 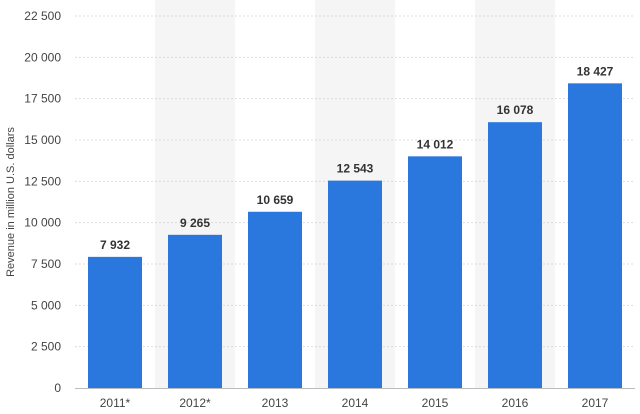 What do you see at coordinates (515, 403) in the screenshot?
I see `x-tick-label: 2016` at bounding box center [515, 403].